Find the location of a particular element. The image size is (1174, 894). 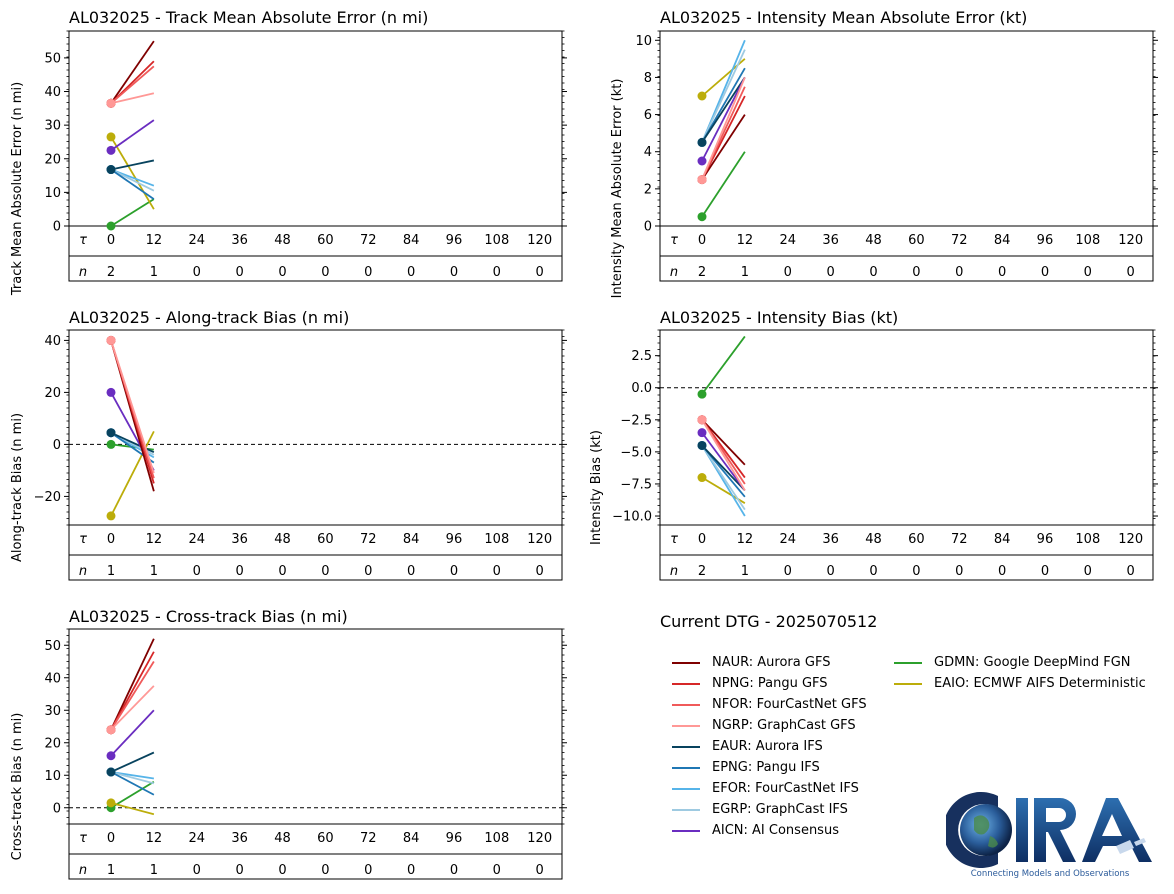

legend-label: EGRP: GraphCast IFS is located at coordinates (780, 809).